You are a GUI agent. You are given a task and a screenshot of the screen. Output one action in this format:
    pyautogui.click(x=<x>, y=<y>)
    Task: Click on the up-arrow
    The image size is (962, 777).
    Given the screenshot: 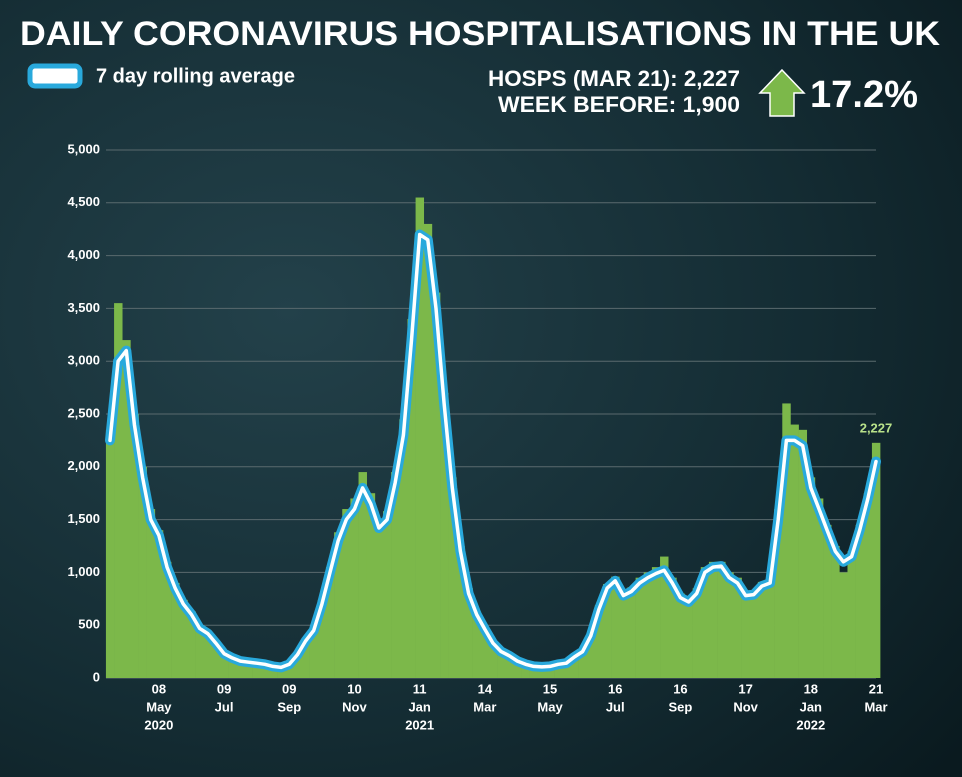 What is the action you would take?
    pyautogui.click(x=782, y=92)
    